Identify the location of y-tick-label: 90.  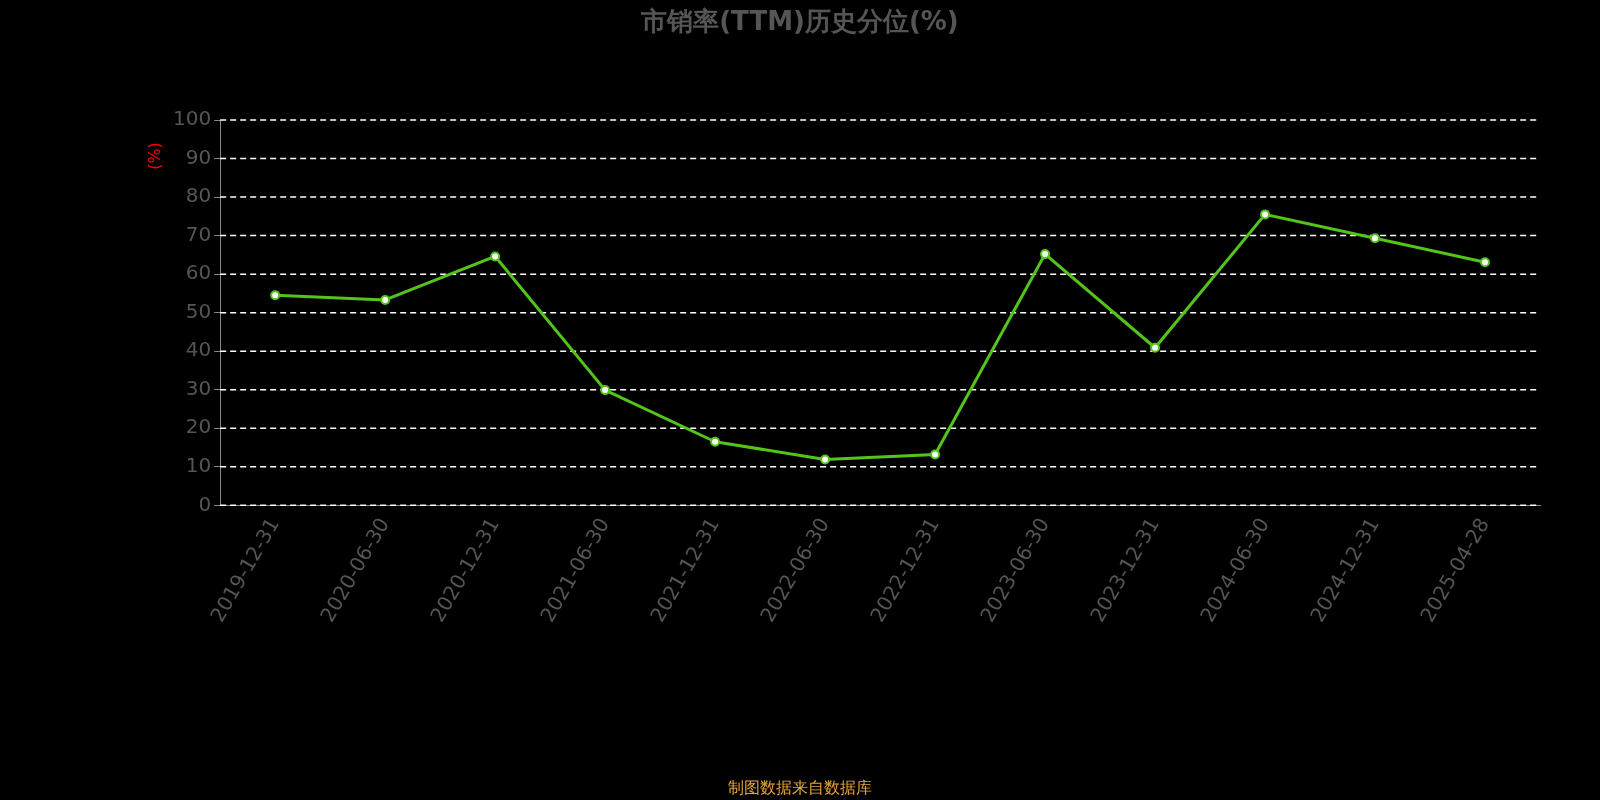
(198, 156).